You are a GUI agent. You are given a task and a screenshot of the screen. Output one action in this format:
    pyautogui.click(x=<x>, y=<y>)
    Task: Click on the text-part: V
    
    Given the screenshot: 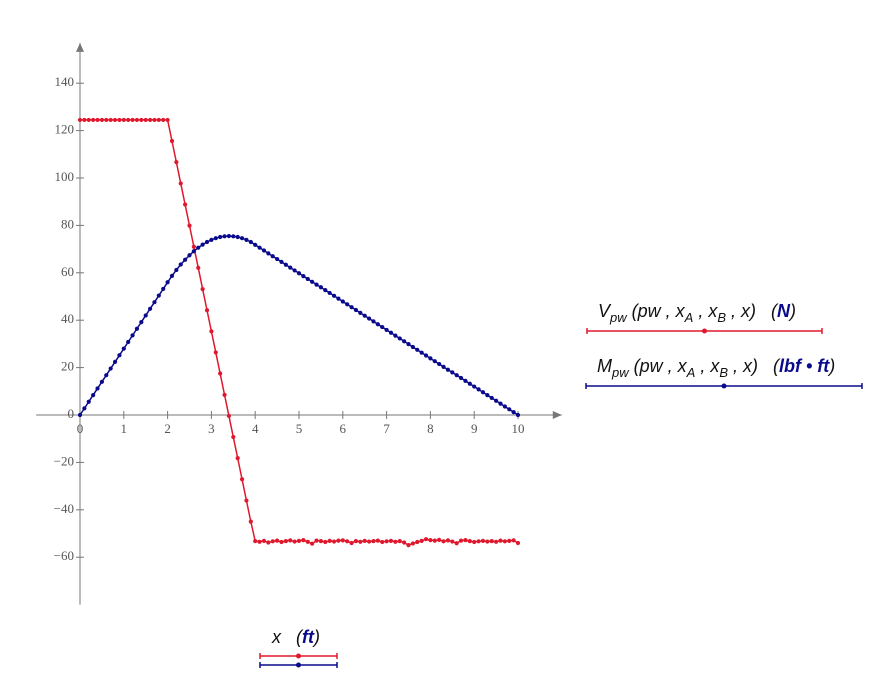 What is the action you would take?
    pyautogui.click(x=605, y=311)
    